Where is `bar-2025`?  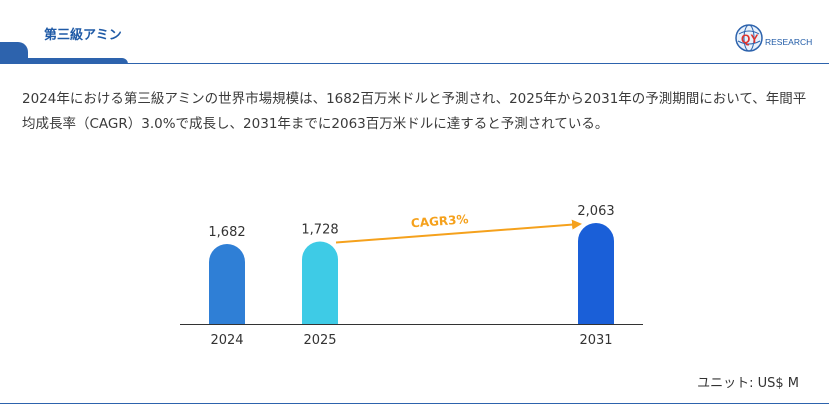
bar-2025 is located at coordinates (320, 282).